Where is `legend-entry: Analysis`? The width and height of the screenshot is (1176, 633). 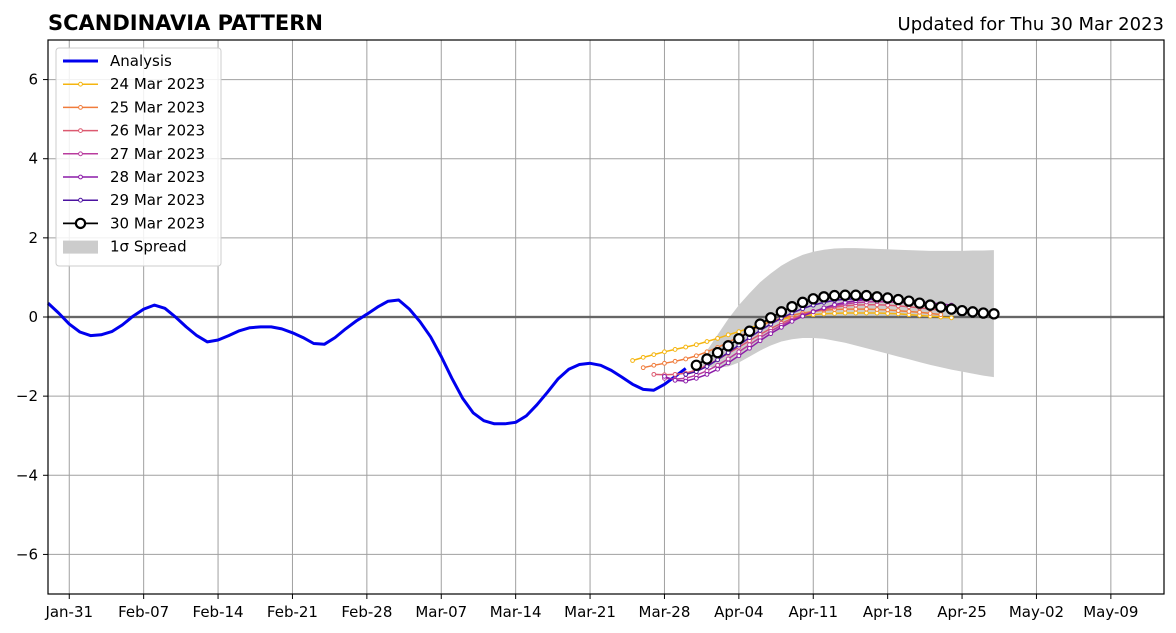 legend-entry: Analysis is located at coordinates (117, 61).